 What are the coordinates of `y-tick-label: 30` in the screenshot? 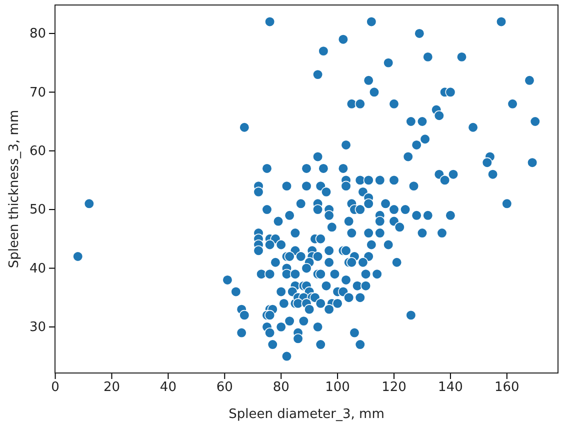 It's located at (37, 328).